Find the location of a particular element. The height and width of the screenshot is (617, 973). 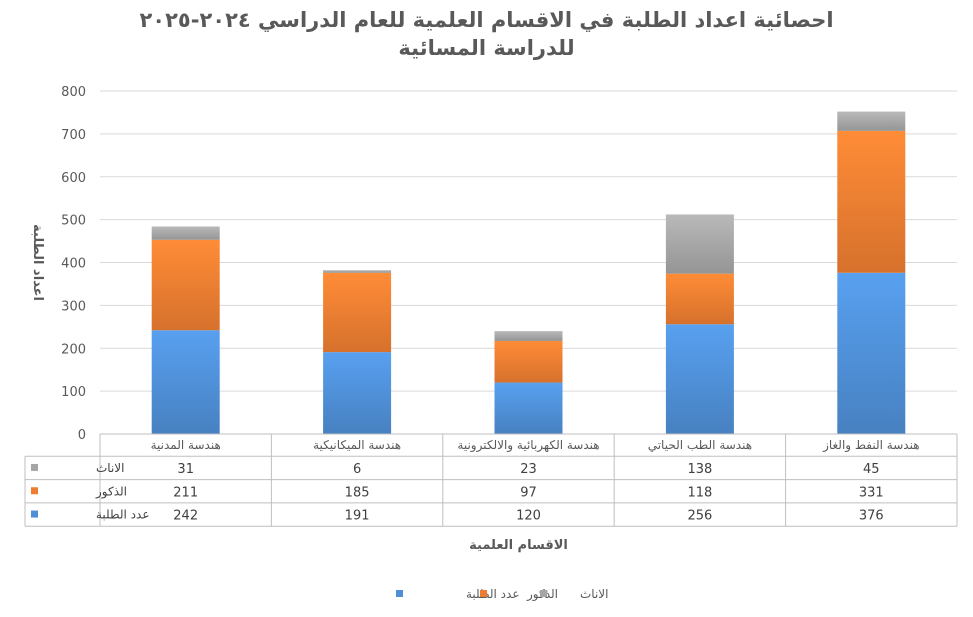

data-label: 191 is located at coordinates (357, 516).